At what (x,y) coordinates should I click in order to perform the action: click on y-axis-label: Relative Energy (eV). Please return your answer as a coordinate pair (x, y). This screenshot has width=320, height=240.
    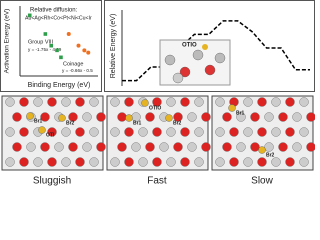
    Looking at the image, I should click on (113, 46).